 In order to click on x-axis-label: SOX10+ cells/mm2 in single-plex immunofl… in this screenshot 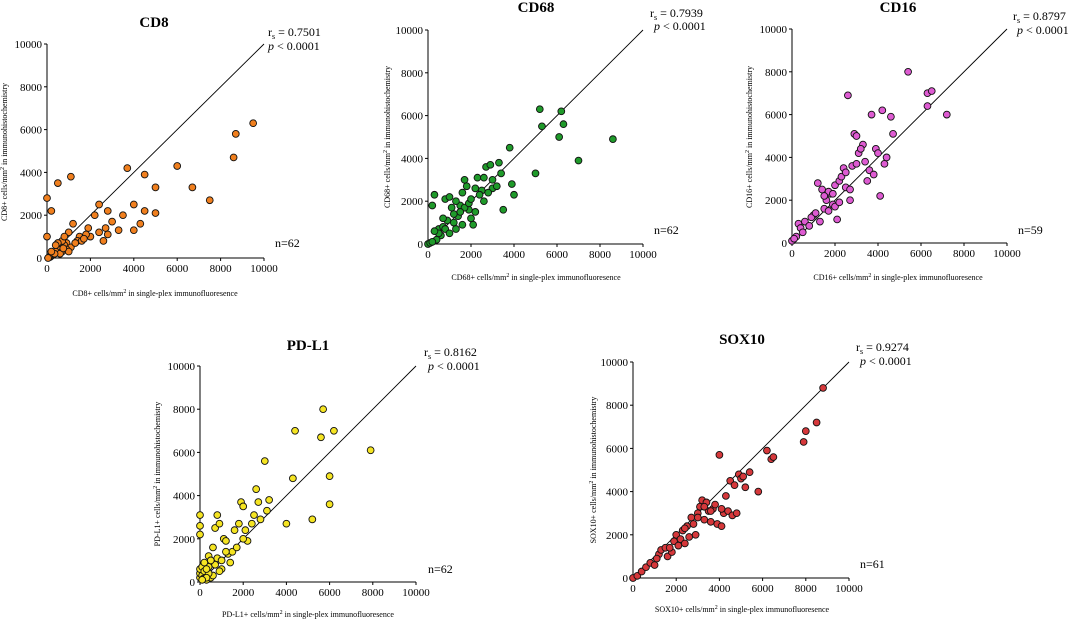, I will do `click(742, 609)`.